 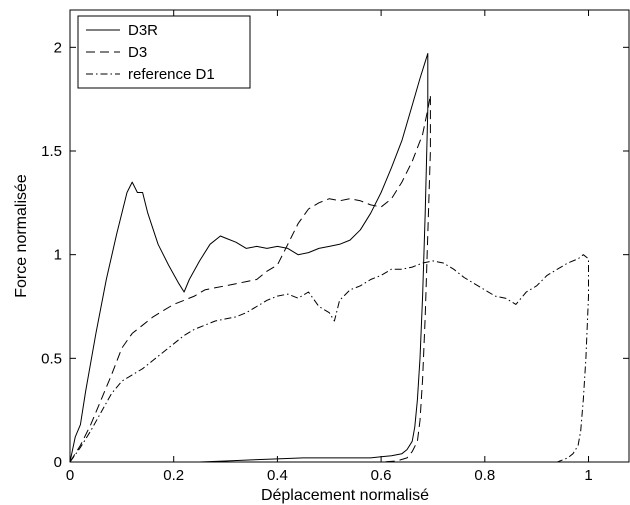 What do you see at coordinates (51, 151) in the screenshot?
I see `y-tick-label: 1.5` at bounding box center [51, 151].